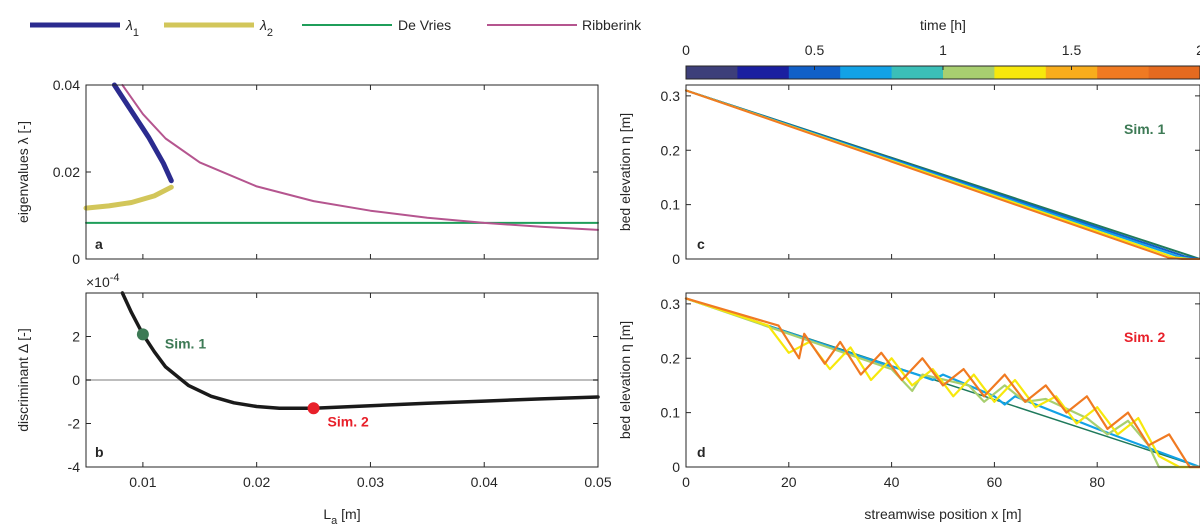 The image size is (1200, 526). Describe the element at coordinates (789, 482) in the screenshot. I see `x-tick-label: 20` at that location.